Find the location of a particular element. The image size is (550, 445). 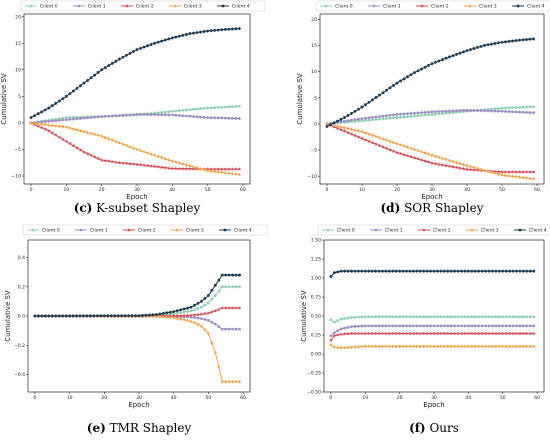

y-tick-label: 0.25 is located at coordinates (316, 336).